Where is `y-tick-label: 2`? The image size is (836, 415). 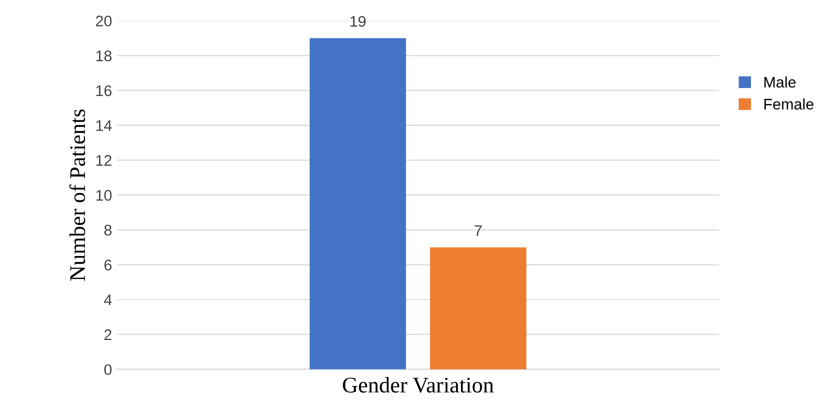
y-tick-label: 2 is located at coordinates (108, 334).